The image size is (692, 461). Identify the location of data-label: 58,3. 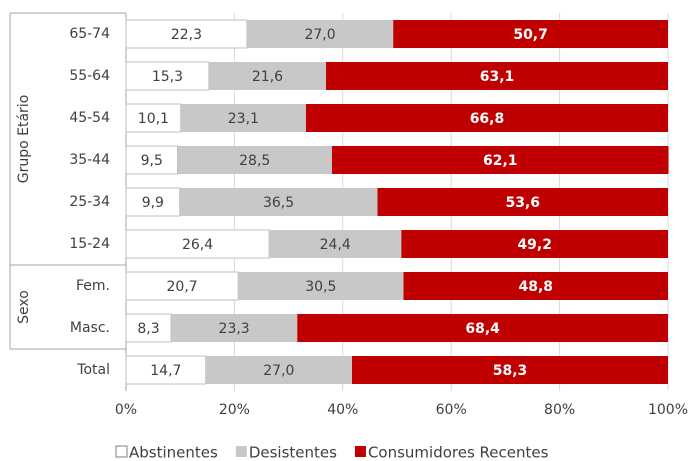
(510, 371).